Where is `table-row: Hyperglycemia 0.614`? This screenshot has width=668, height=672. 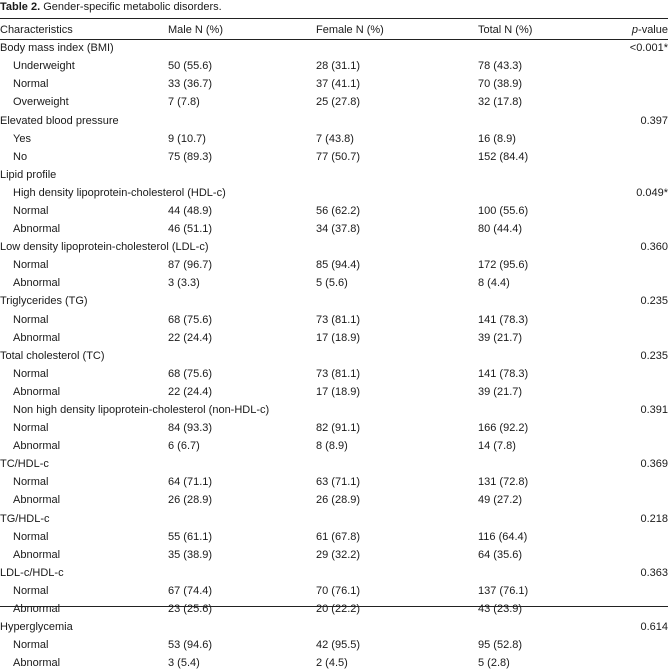
table-row: Hyperglycemia 0.614 is located at coordinates (334, 627).